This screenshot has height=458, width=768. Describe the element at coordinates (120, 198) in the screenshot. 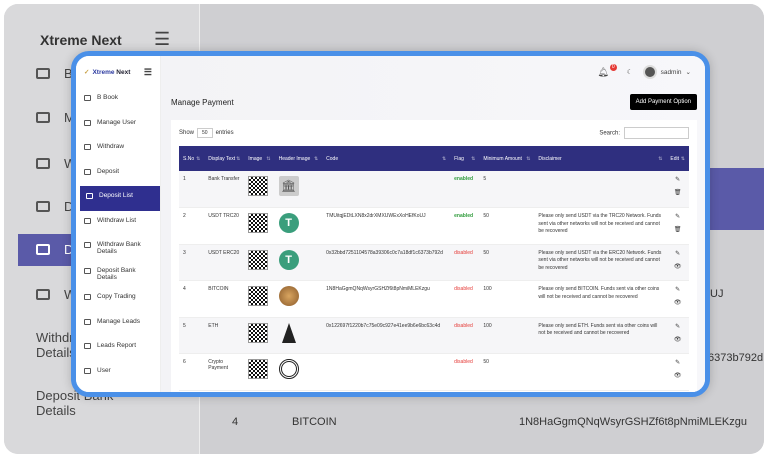

I see `sidebar-item-deposit-list: Deposit List` at that location.